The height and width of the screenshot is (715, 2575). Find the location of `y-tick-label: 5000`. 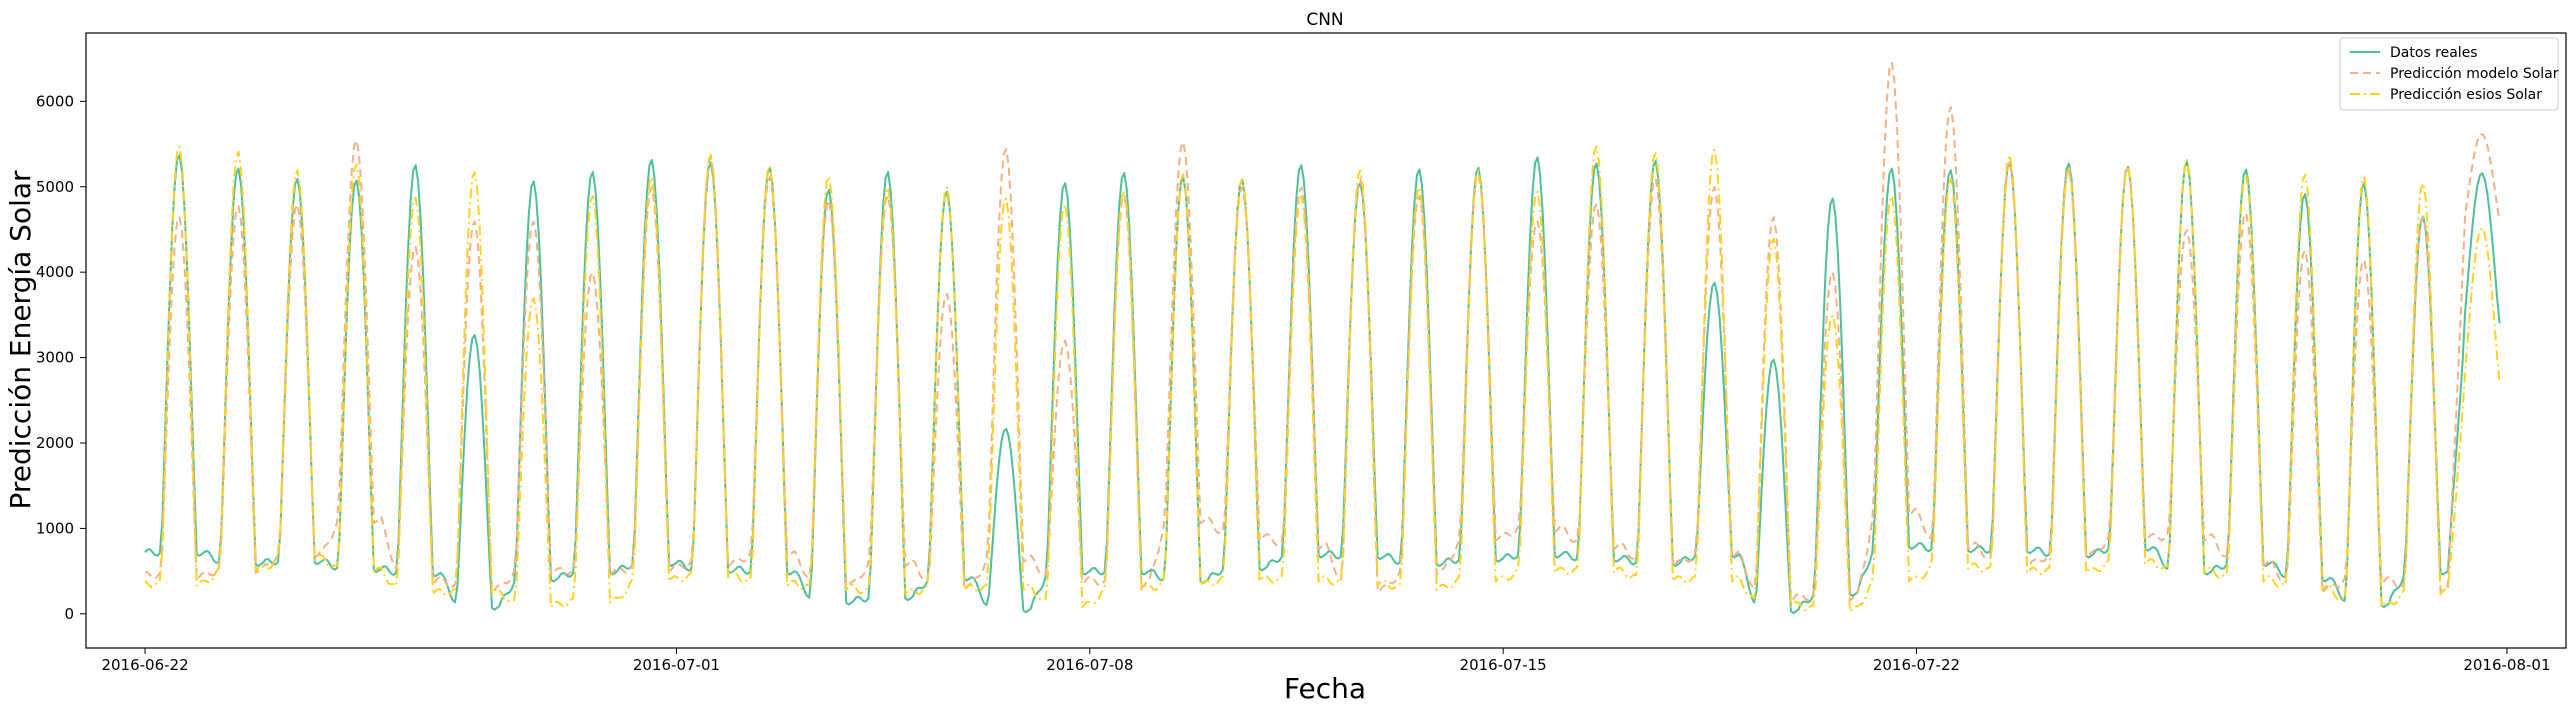

y-tick-label: 5000 is located at coordinates (55, 187).